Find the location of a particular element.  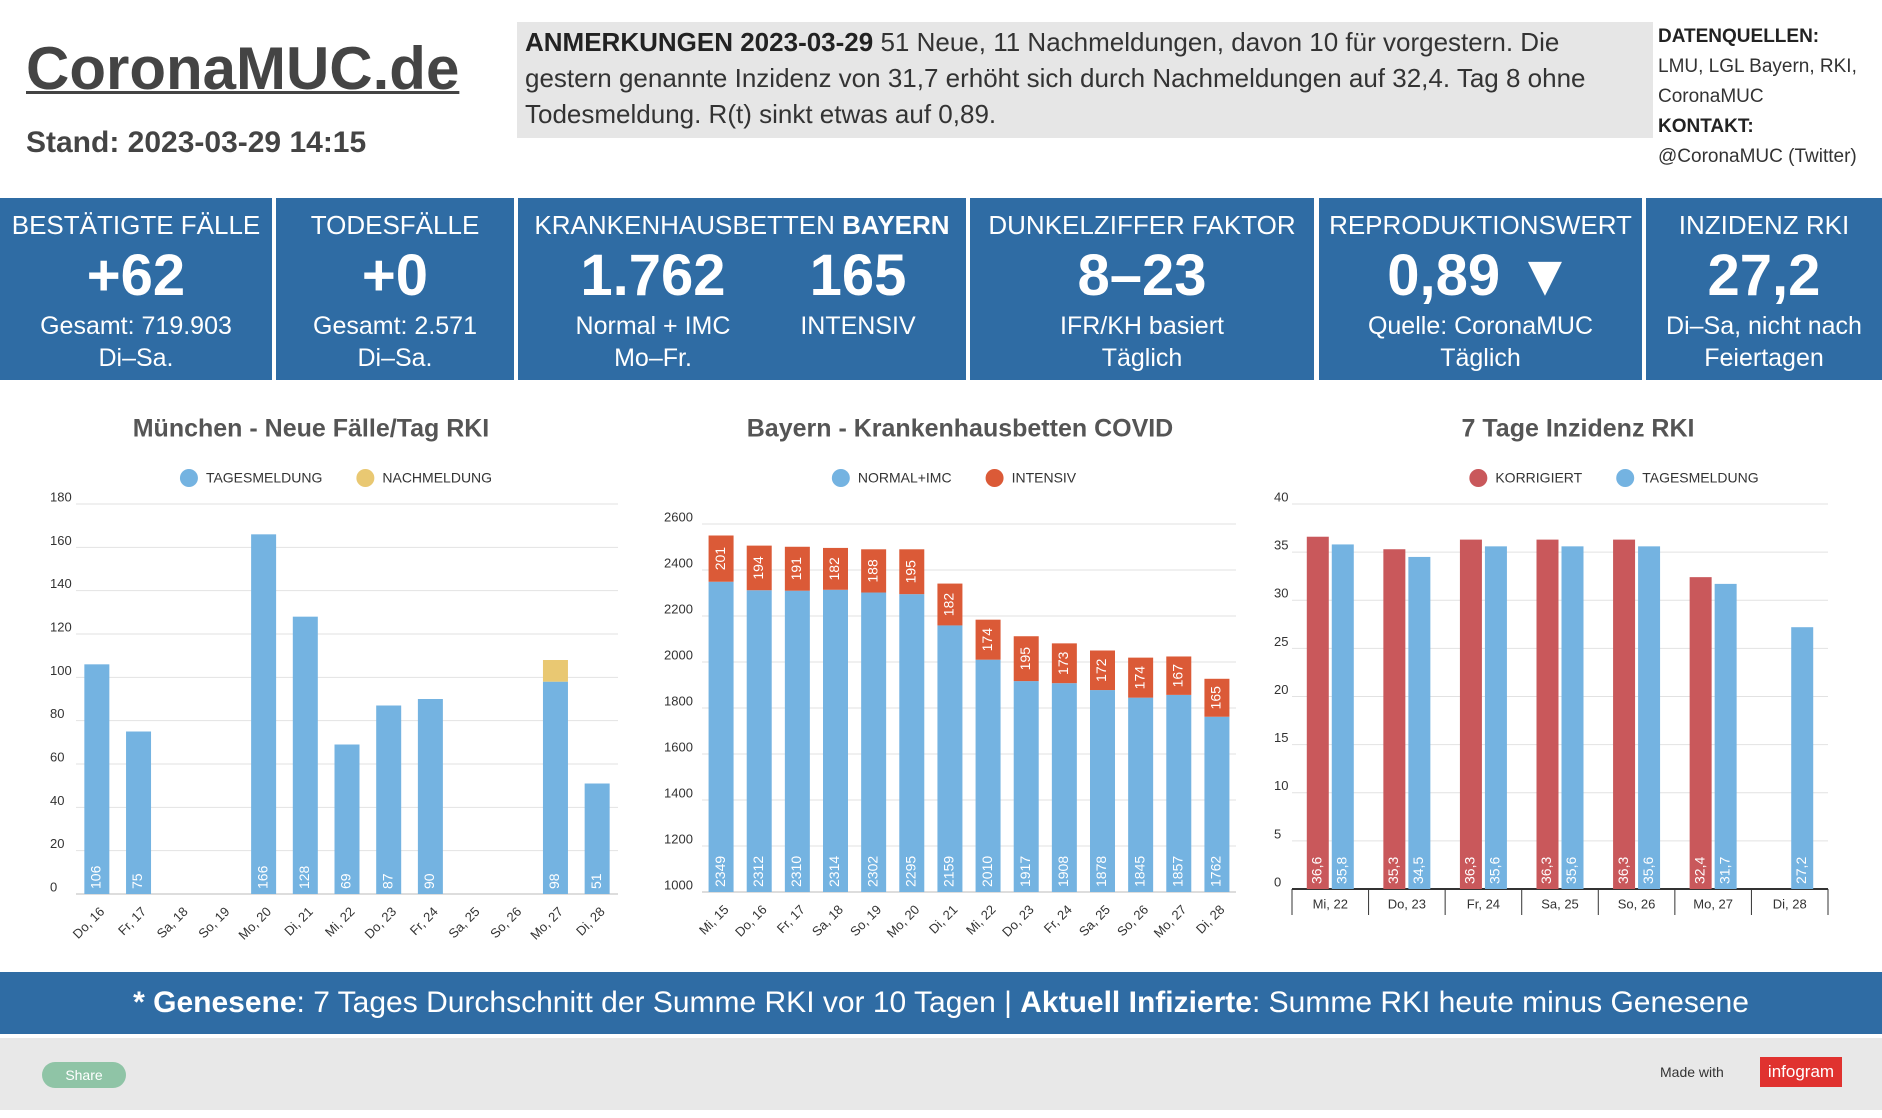

legend-label: KORRIGIERT is located at coordinates (1538, 478).